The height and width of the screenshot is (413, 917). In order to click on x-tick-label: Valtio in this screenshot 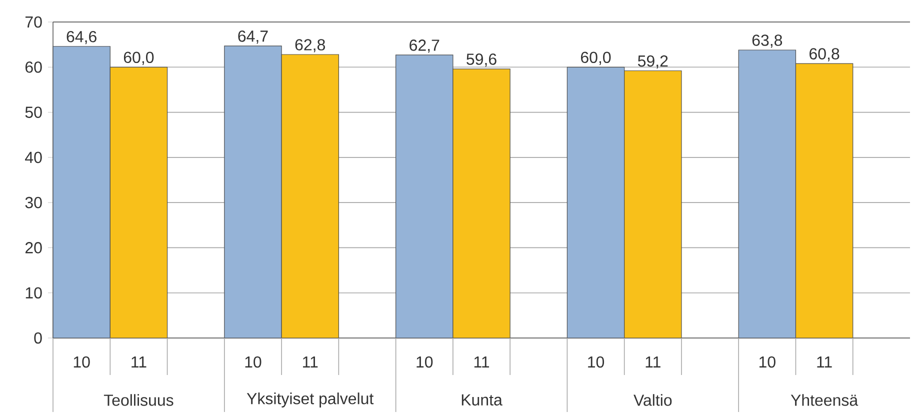, I will do `click(653, 400)`.